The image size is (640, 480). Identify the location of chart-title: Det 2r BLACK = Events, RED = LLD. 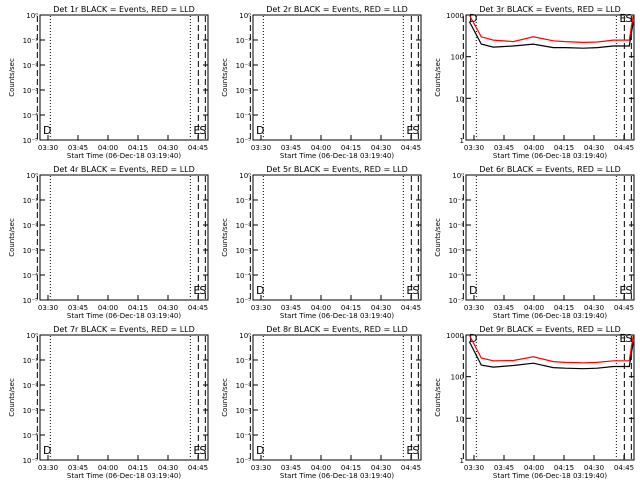
(337, 9).